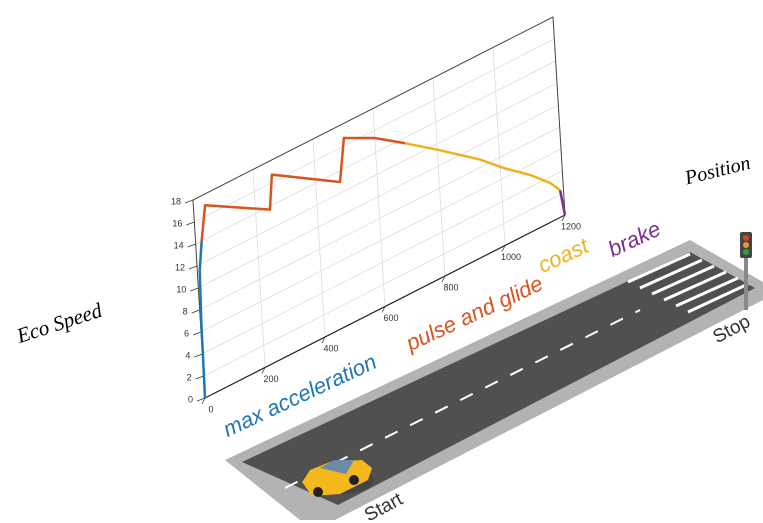  Describe the element at coordinates (717, 171) in the screenshot. I see `x-axis-label: Position` at that location.